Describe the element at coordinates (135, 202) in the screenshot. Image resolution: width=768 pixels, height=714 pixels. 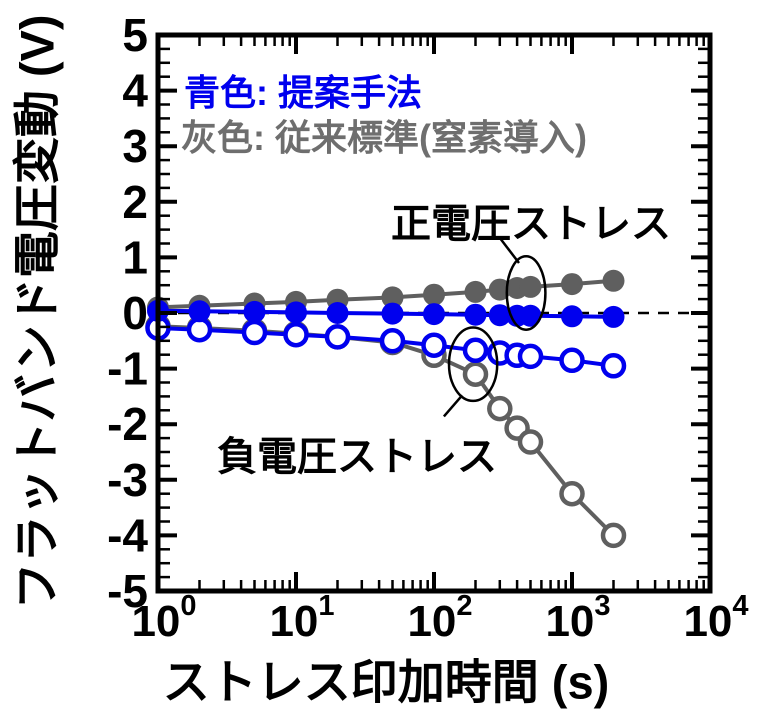
I see `y-tick-label: 2` at that location.